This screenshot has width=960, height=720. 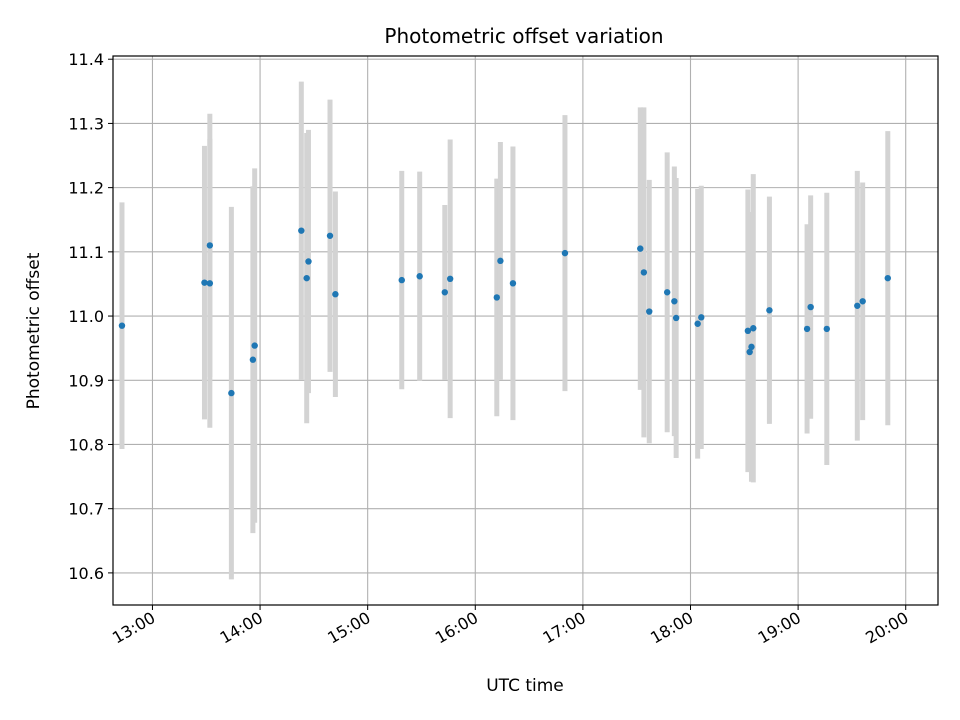 What do you see at coordinates (523, 36) in the screenshot?
I see `chart-title: Photometric offset variation` at bounding box center [523, 36].